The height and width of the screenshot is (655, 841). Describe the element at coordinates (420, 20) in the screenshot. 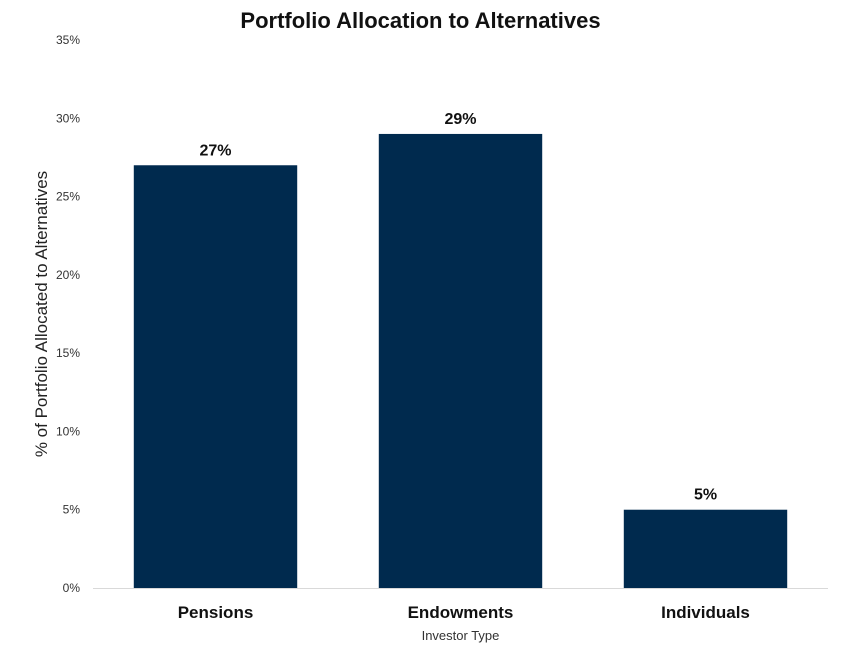

I see `chart-title: Portfolio Allocation to Alternatives` at that location.